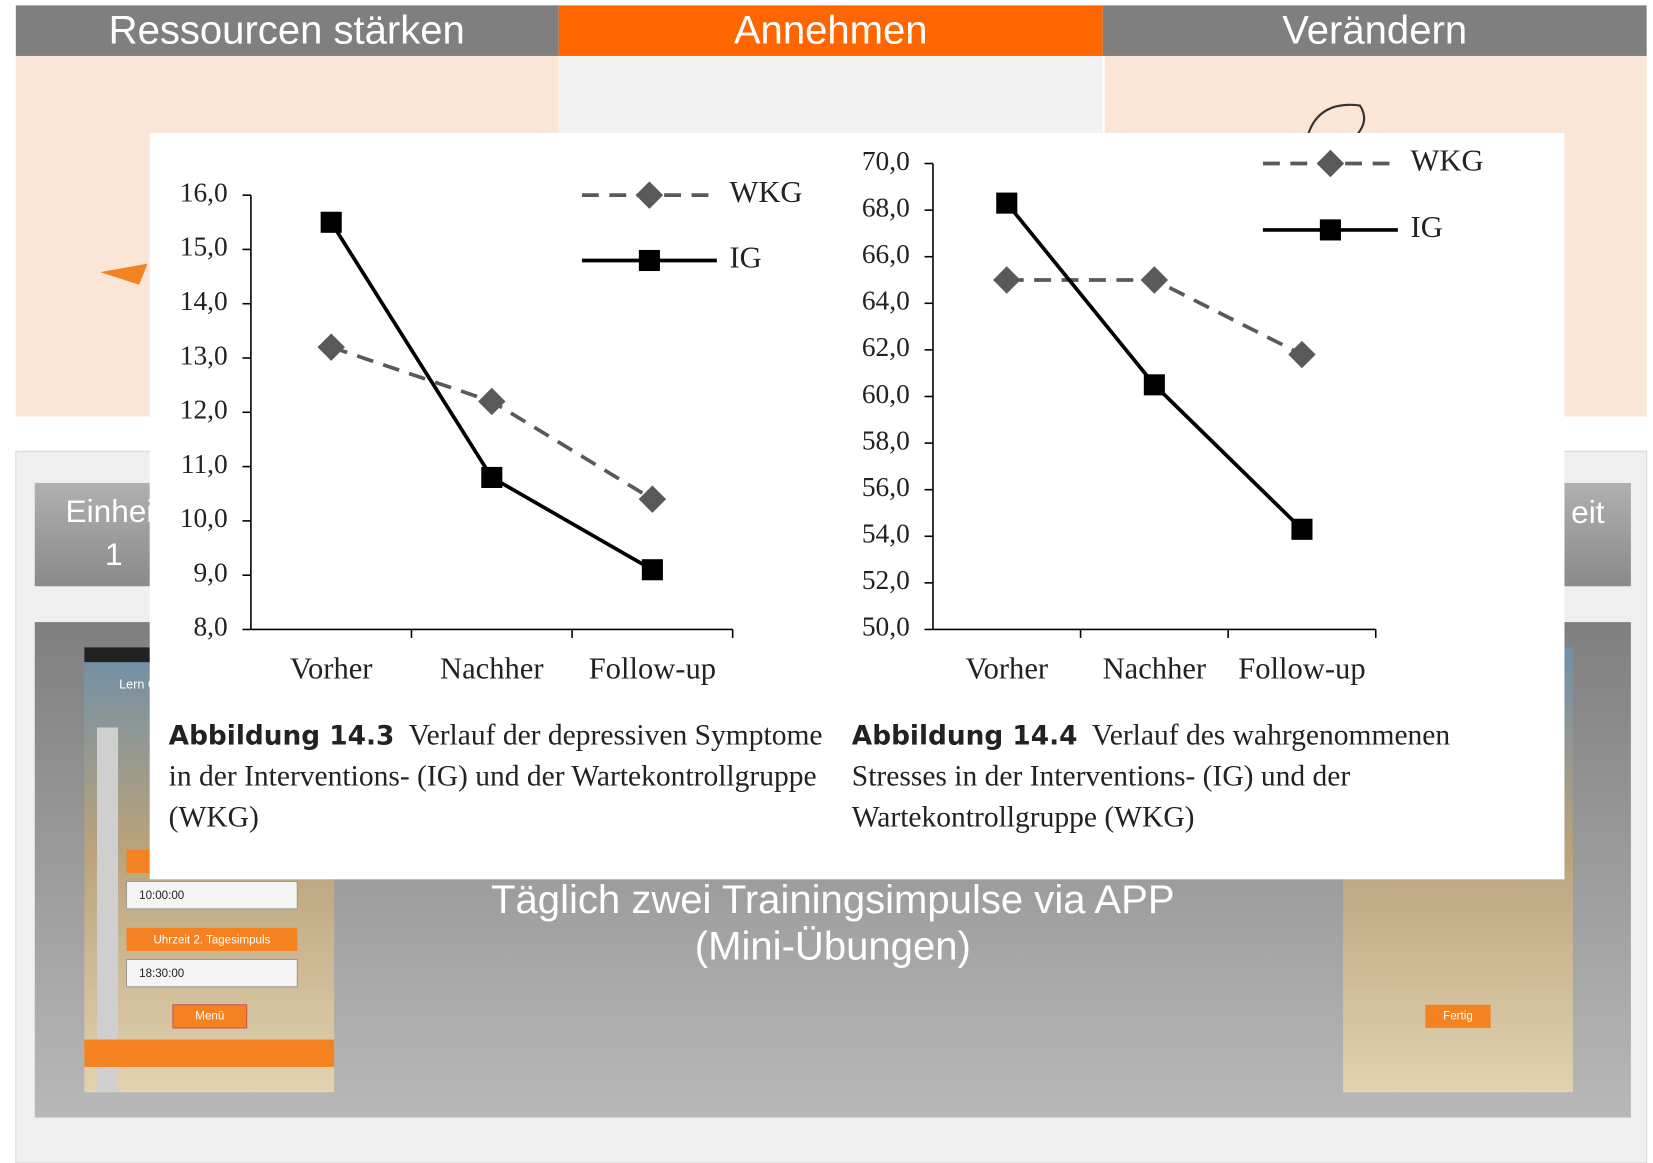  What do you see at coordinates (886, 301) in the screenshot?
I see `y-tick-label: 64,0` at bounding box center [886, 301].